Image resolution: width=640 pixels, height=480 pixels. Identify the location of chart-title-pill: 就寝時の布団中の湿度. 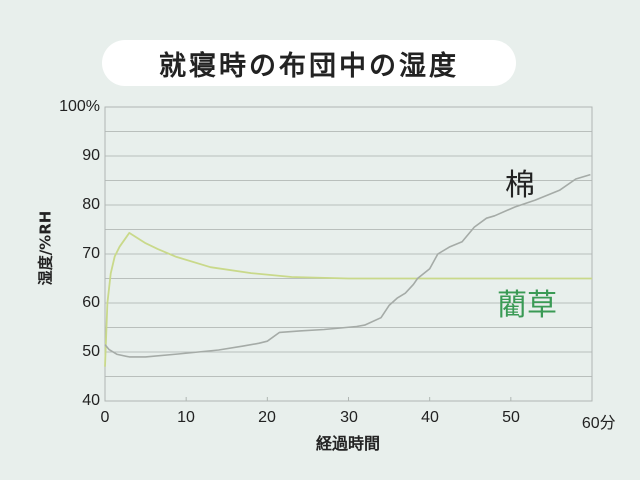
(309, 63).